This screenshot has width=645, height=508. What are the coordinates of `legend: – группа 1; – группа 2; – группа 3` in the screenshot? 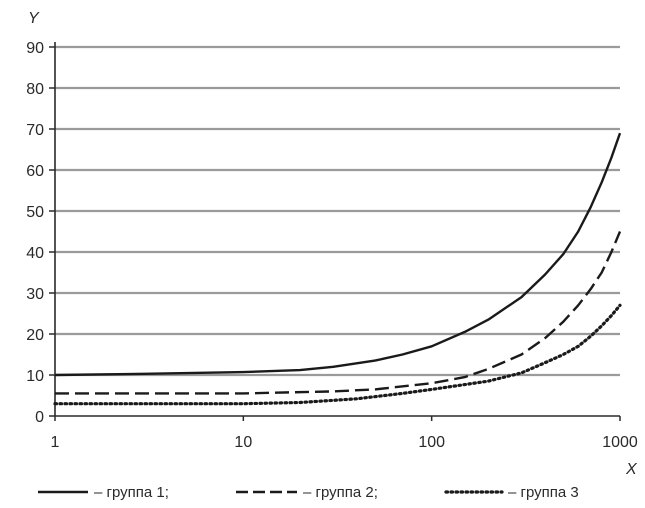 It's located at (308, 492).